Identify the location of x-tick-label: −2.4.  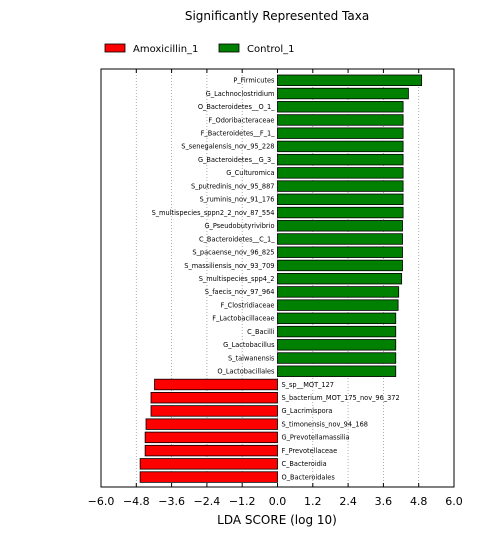
(207, 501).